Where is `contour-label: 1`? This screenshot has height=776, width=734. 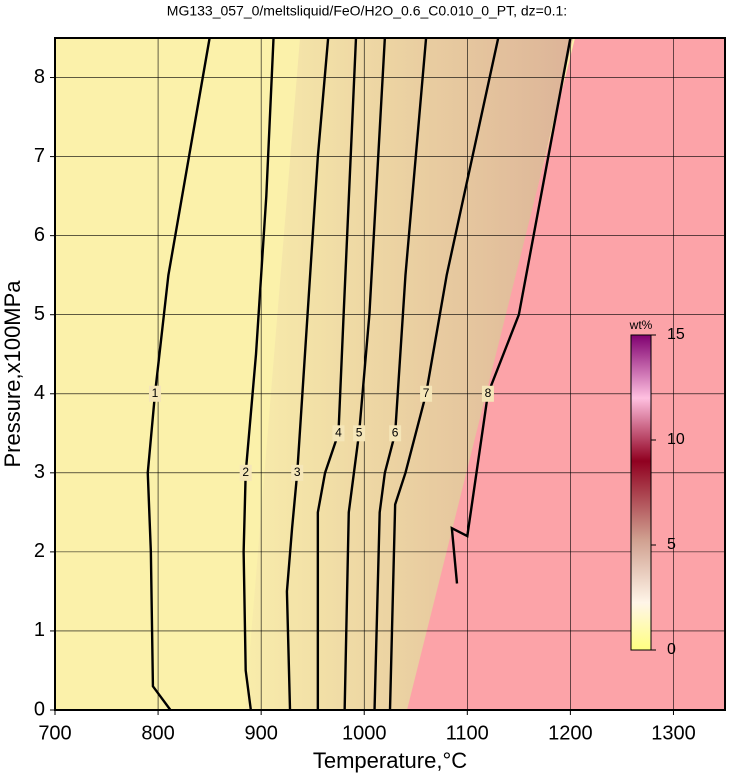
contour-label: 1 is located at coordinates (155, 393).